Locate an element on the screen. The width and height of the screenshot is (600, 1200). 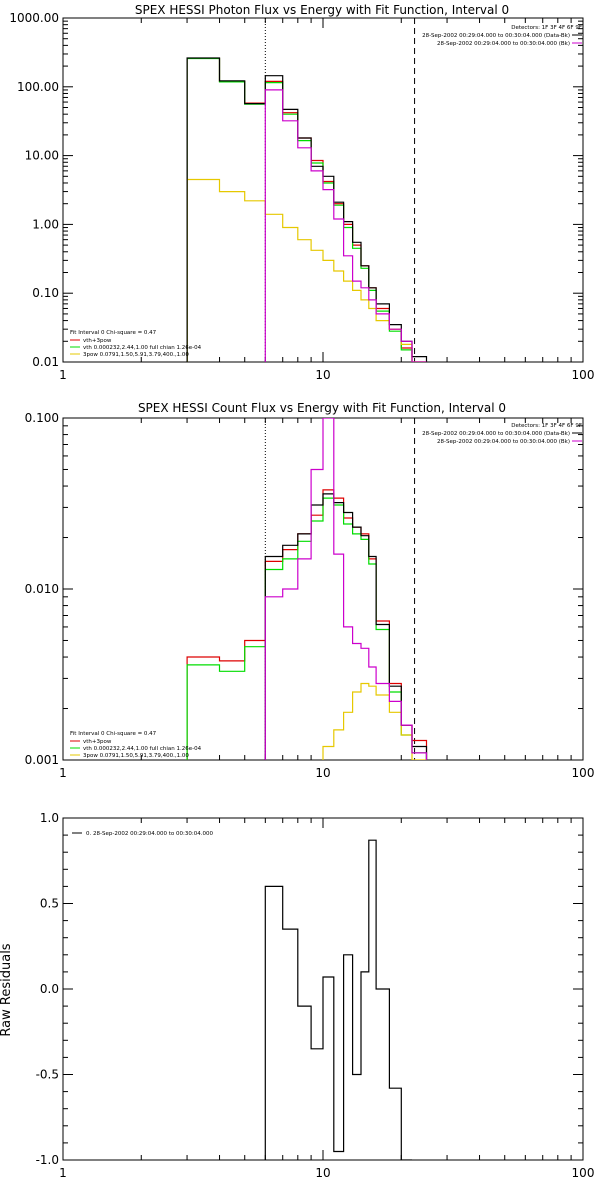
y-tick-label: 1.00 is located at coordinates (45, 224).